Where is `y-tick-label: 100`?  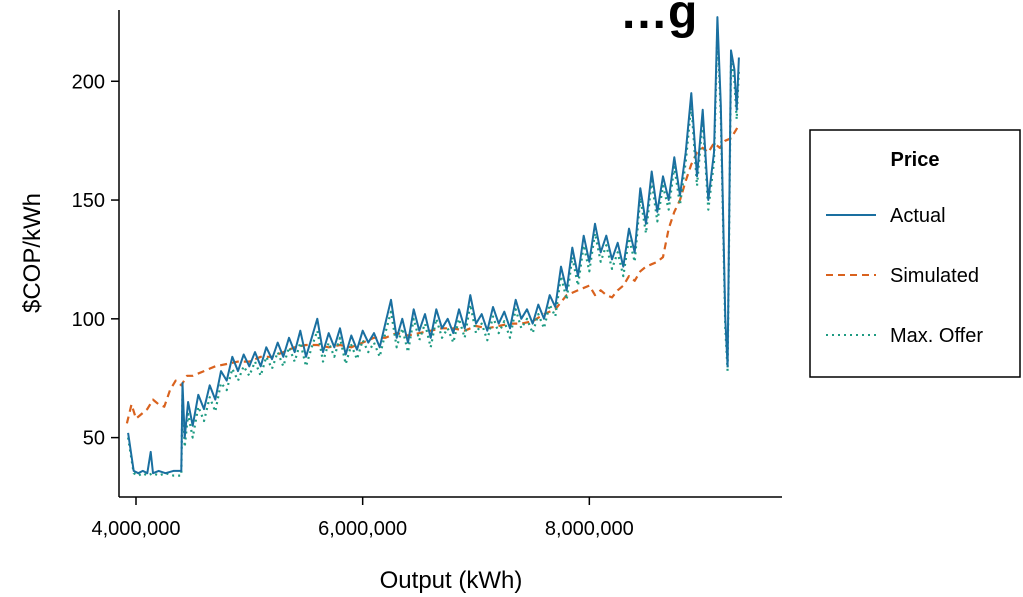 y-tick-label: 100 is located at coordinates (88, 320).